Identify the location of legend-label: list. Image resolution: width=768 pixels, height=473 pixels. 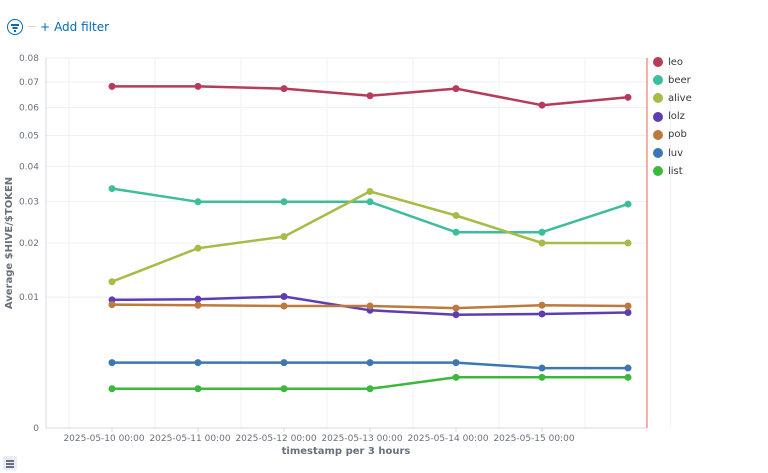
(675, 171).